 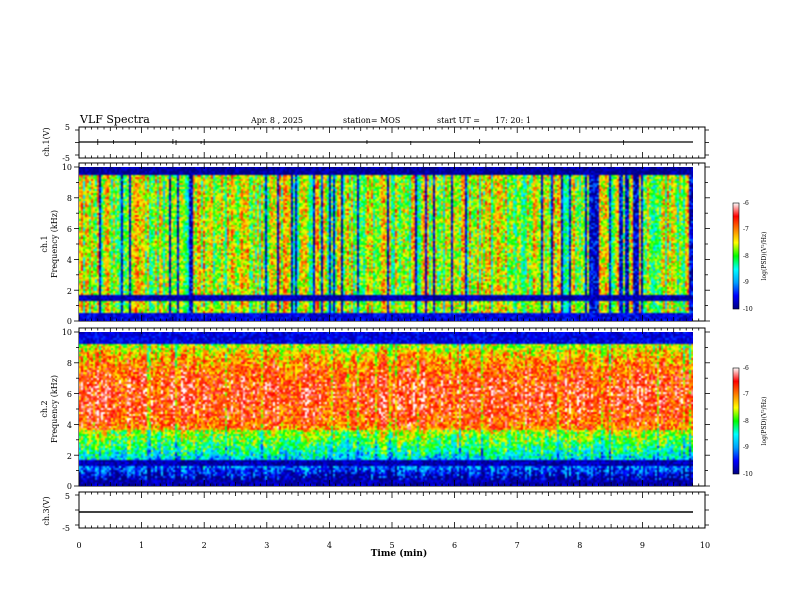 I want to click on cb1-tick--10: -10, so click(x=748, y=309).